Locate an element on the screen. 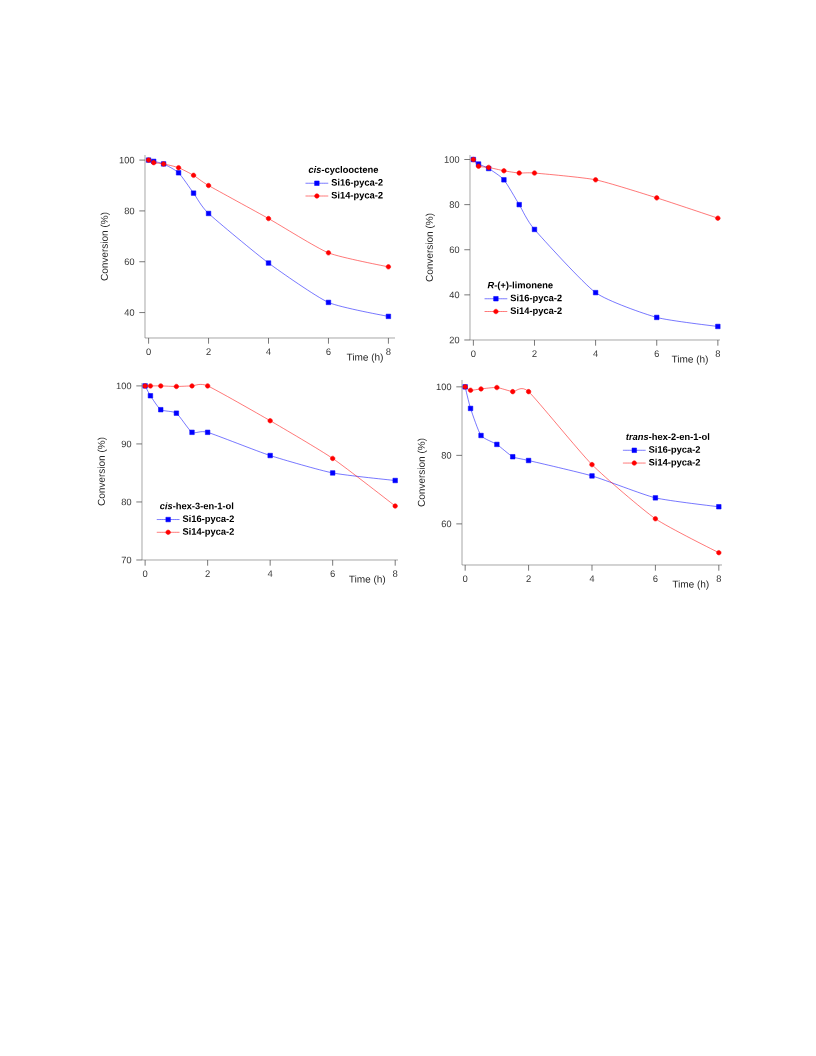 This screenshot has width=816, height=1056. y-tick-label: 20 is located at coordinates (454, 340).